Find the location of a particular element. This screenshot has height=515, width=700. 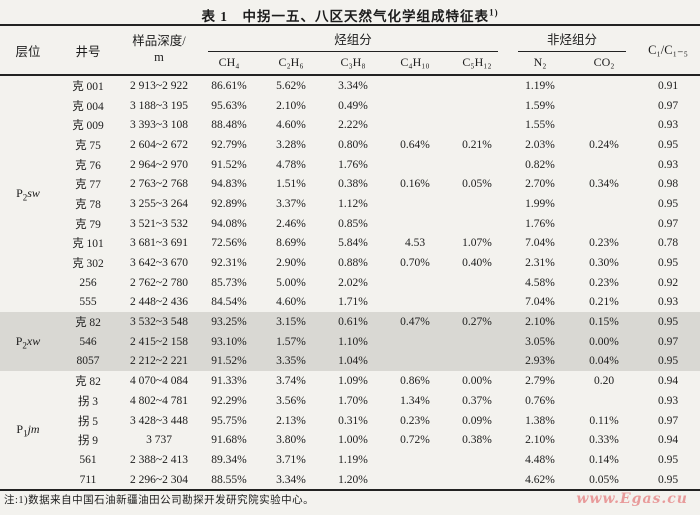

cell-c2h6: 3.71% is located at coordinates (291, 459).